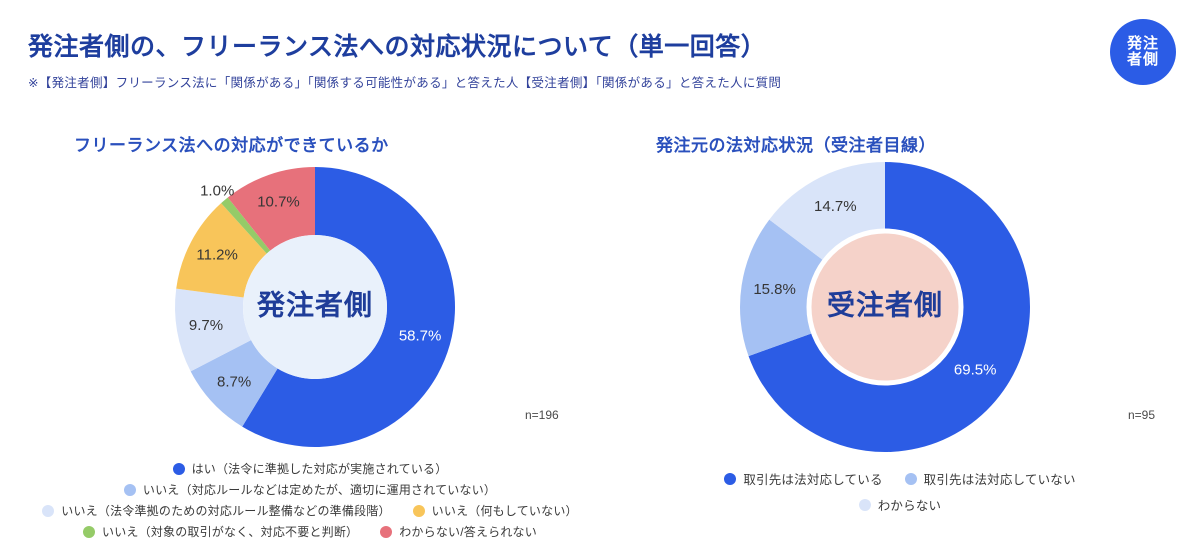 The width and height of the screenshot is (1195, 548). I want to click on legend-contractor: 取引先は法対応している 取引先は法対応していないわからない, so click(900, 495).